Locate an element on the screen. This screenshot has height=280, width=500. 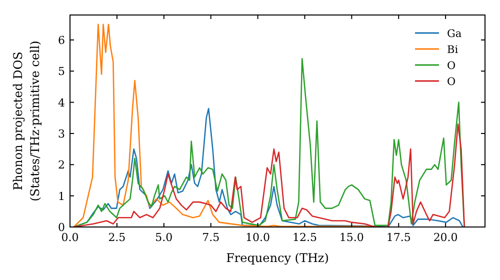
y-tick-label: 0 is located at coordinates (61, 227).